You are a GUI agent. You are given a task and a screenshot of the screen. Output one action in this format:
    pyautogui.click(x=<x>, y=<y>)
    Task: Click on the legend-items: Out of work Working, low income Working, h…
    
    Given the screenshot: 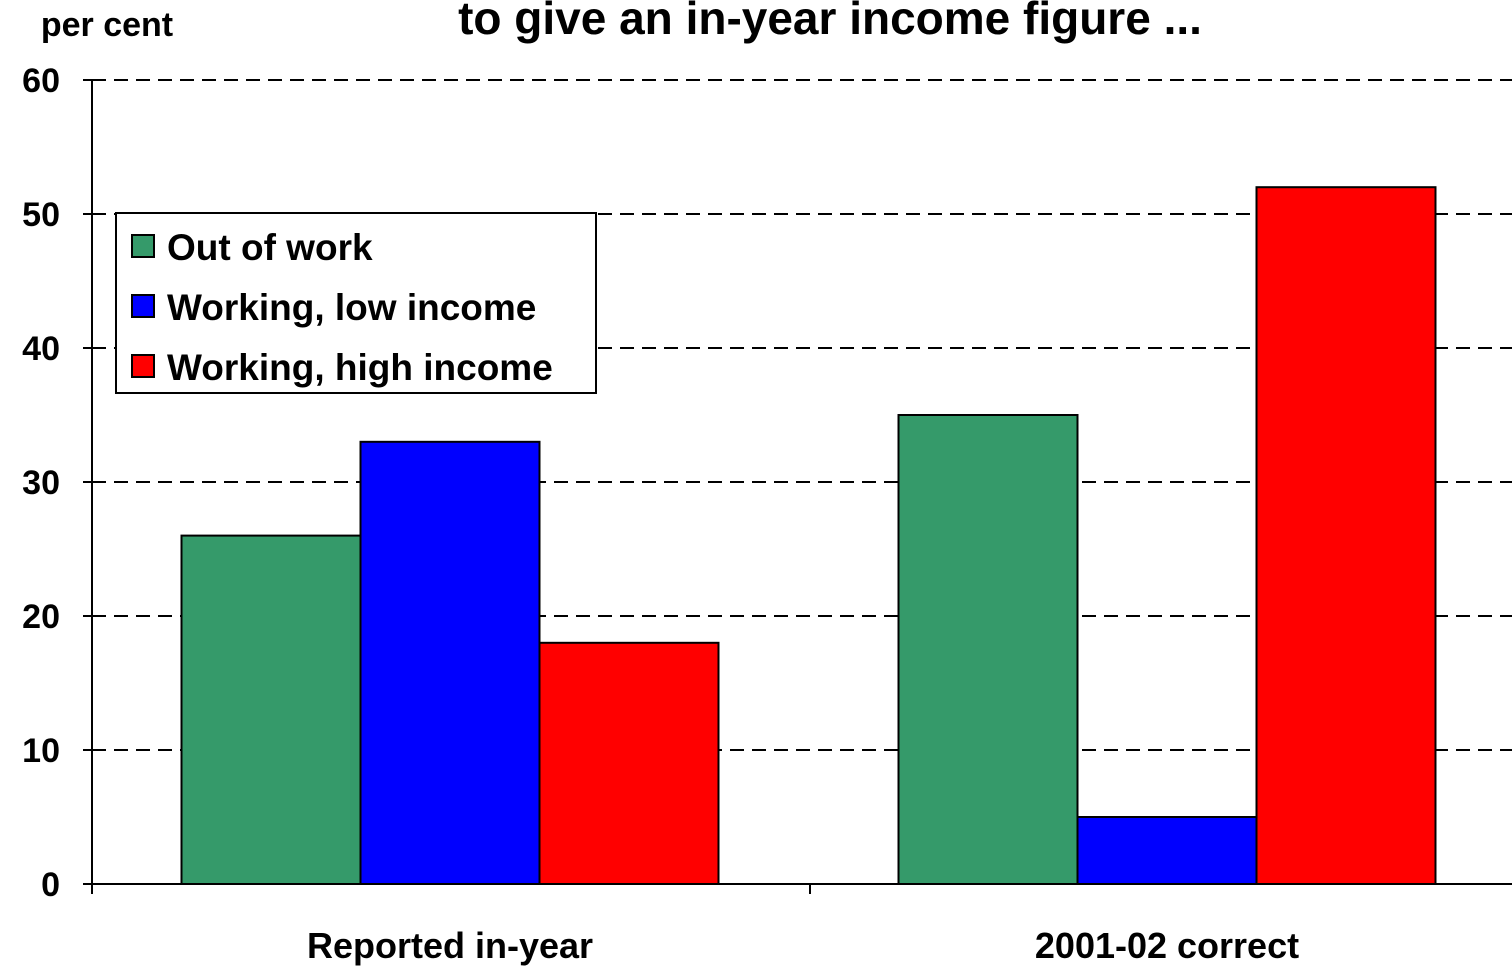 What is the action you would take?
    pyautogui.click(x=342, y=307)
    